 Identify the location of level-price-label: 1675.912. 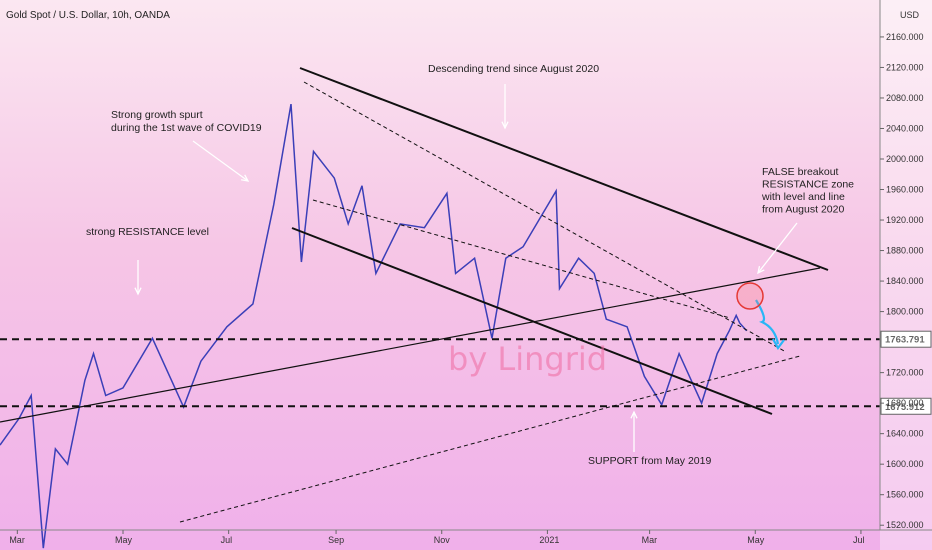
(905, 407).